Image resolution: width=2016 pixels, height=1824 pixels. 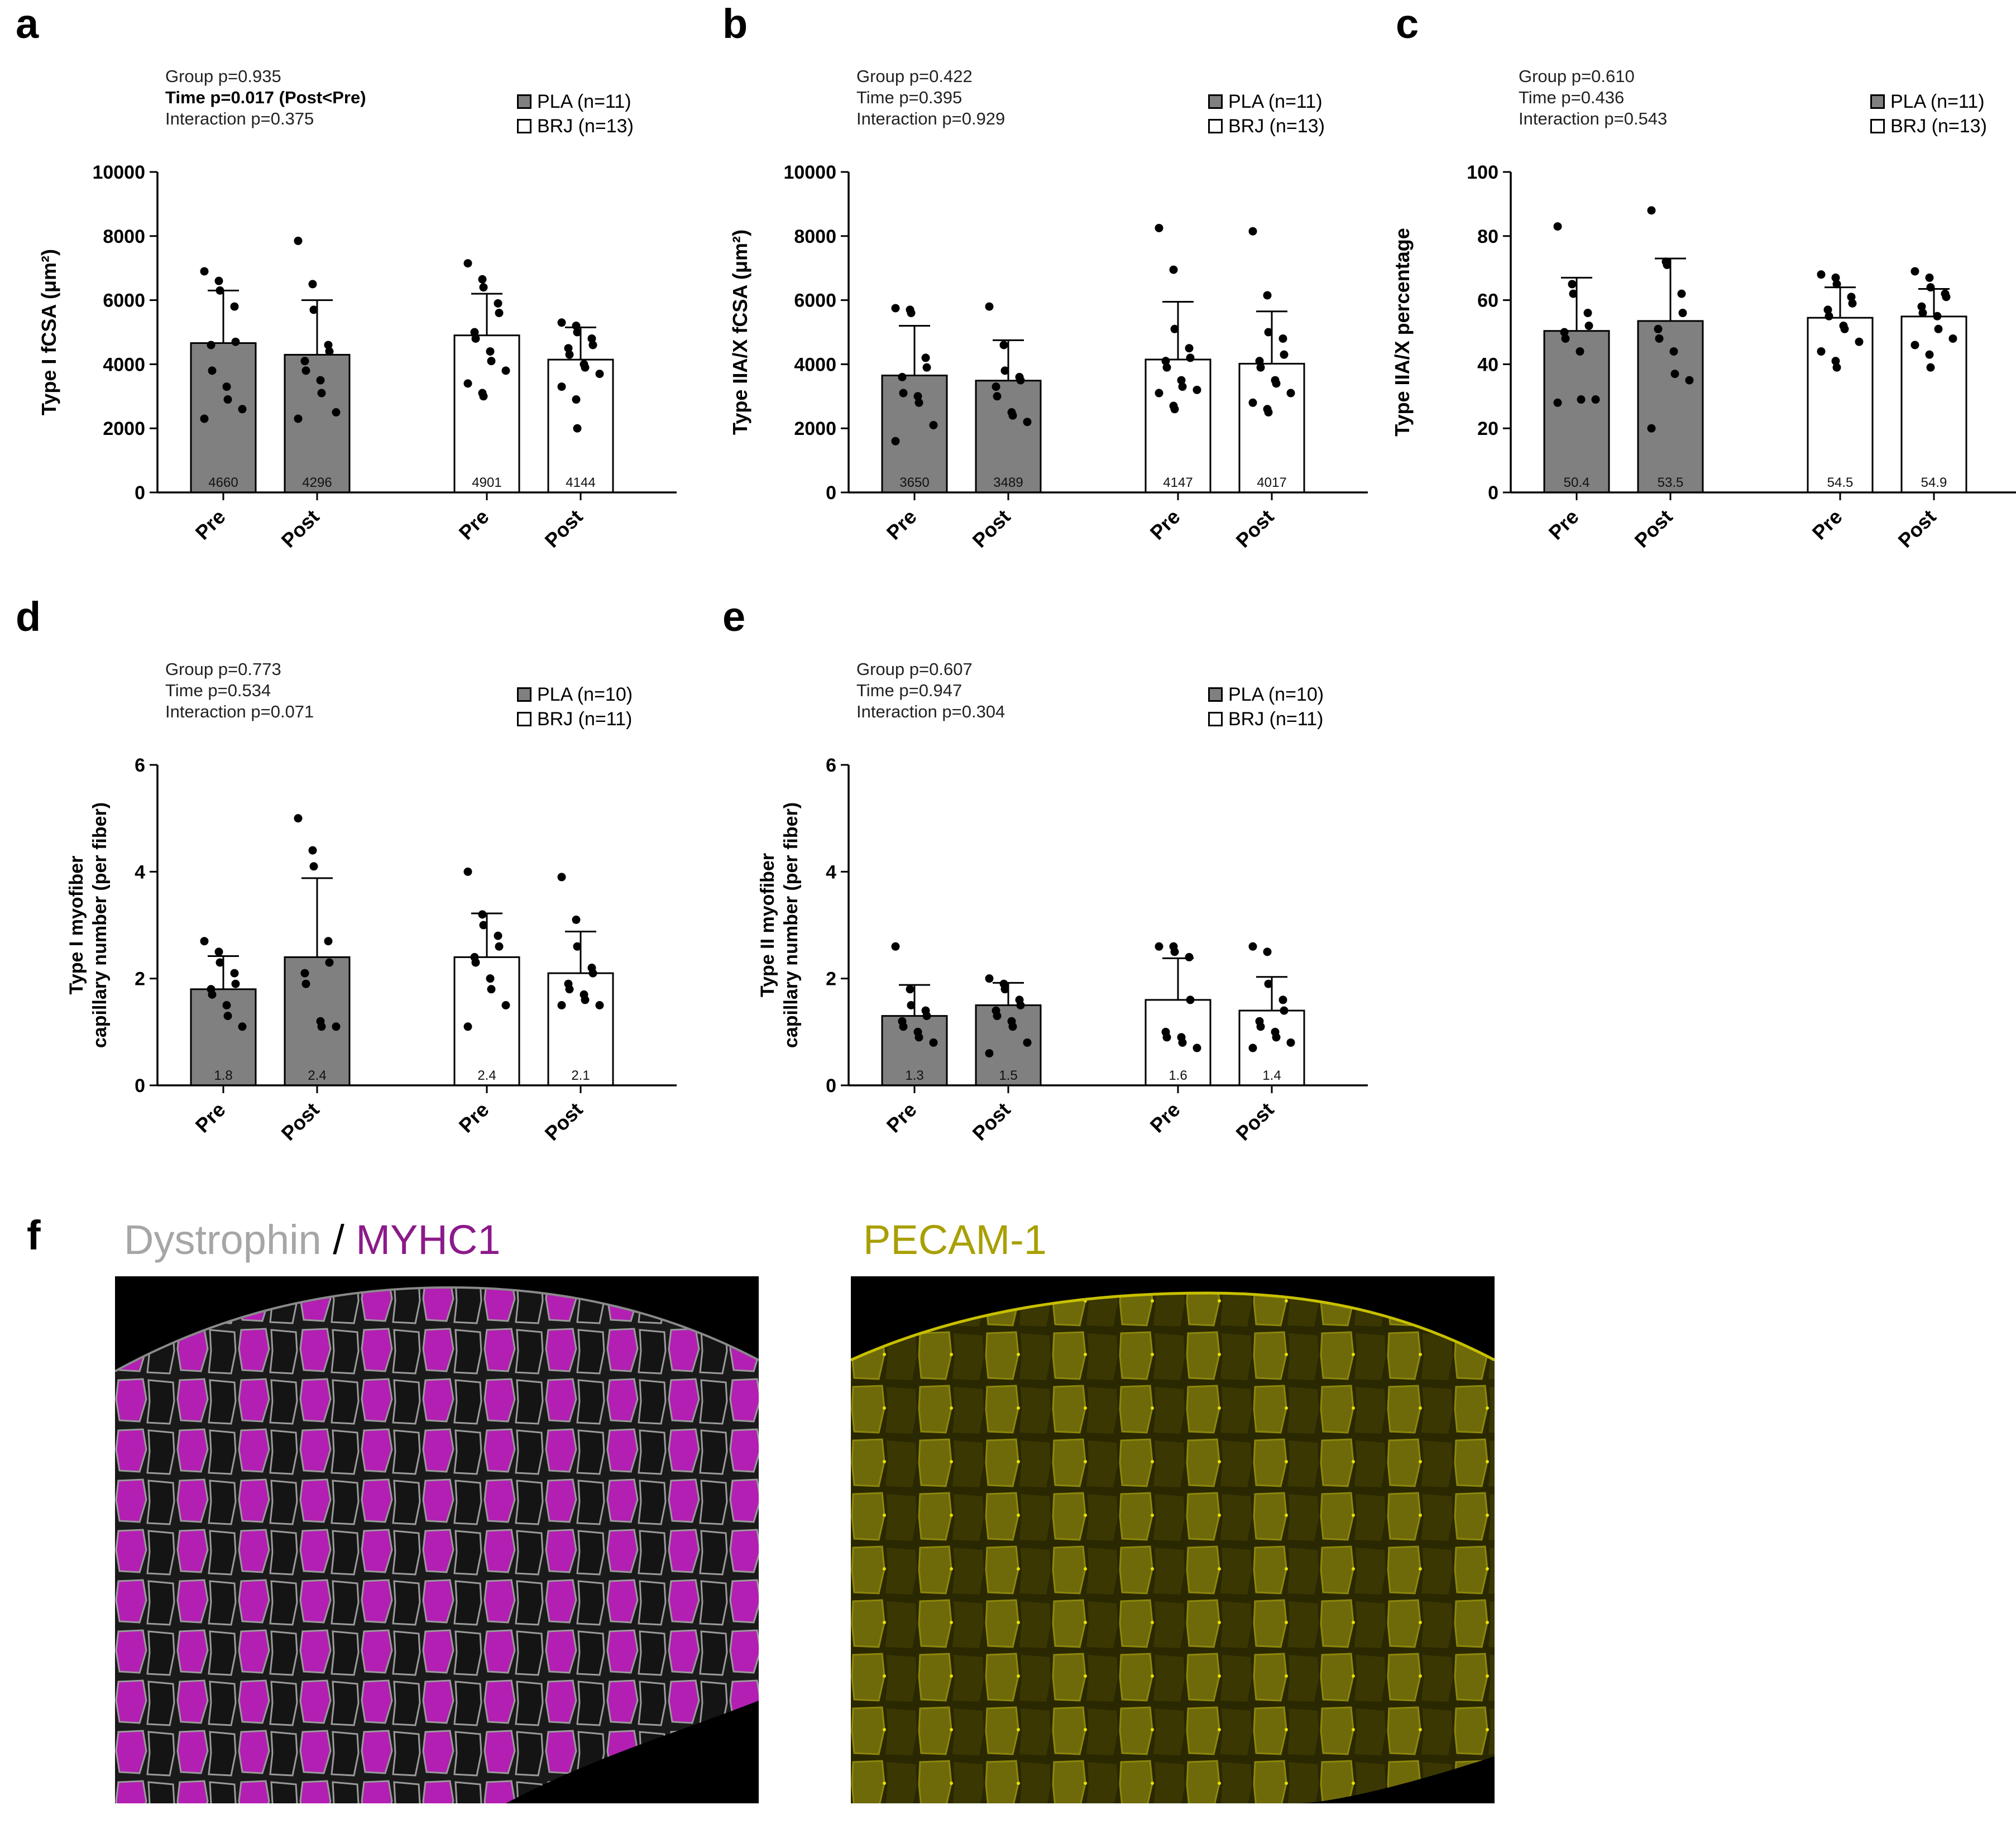 What do you see at coordinates (1266, 706) in the screenshot?
I see `legend: PLA (n=10) BRJ (n=11)` at bounding box center [1266, 706].